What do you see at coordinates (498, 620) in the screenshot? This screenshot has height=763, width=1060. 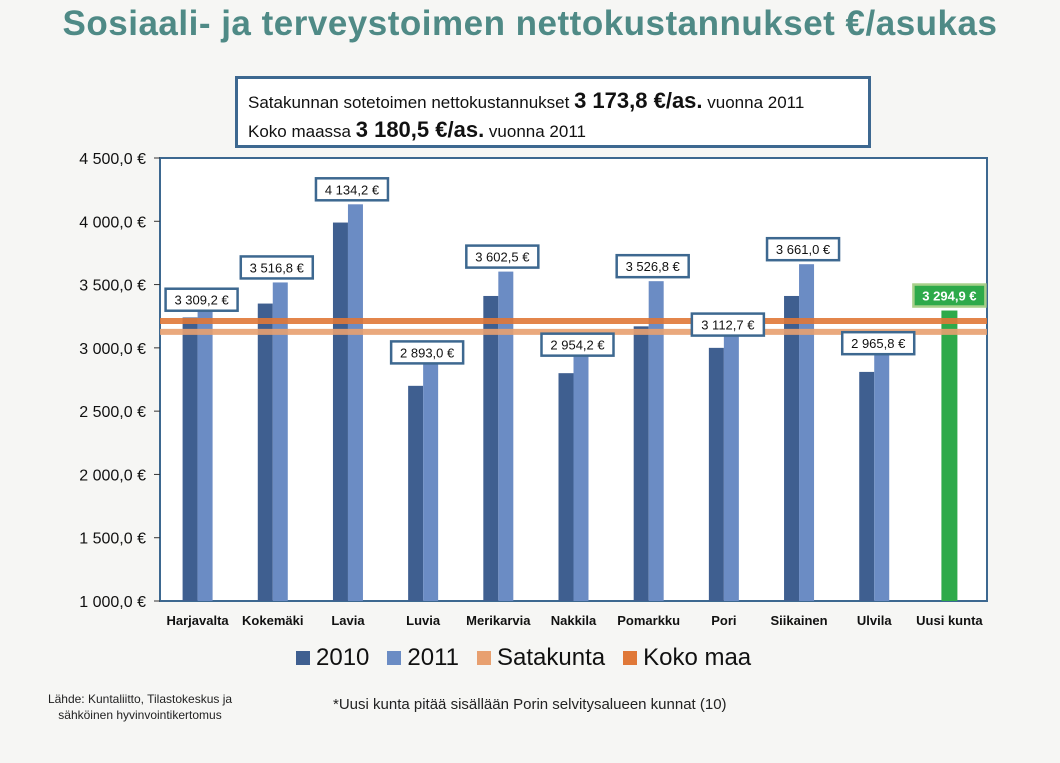 I see `x-tick-label: Merikarvia` at bounding box center [498, 620].